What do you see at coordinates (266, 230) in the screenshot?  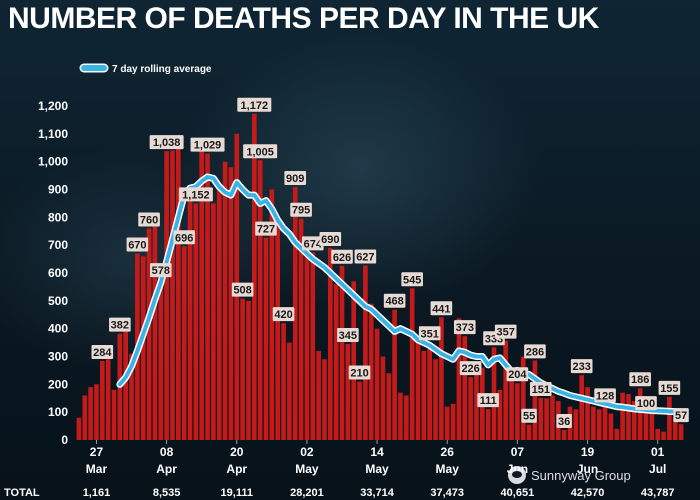 I see `bar-value-label-text: 727` at bounding box center [266, 230].